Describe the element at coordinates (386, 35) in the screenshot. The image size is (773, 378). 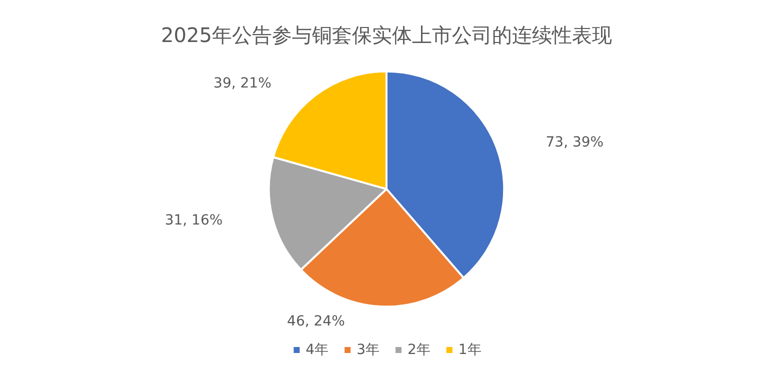
I see `chart-title: 2025年公告参与铜套保实体上市公司的连续性表现` at that location.